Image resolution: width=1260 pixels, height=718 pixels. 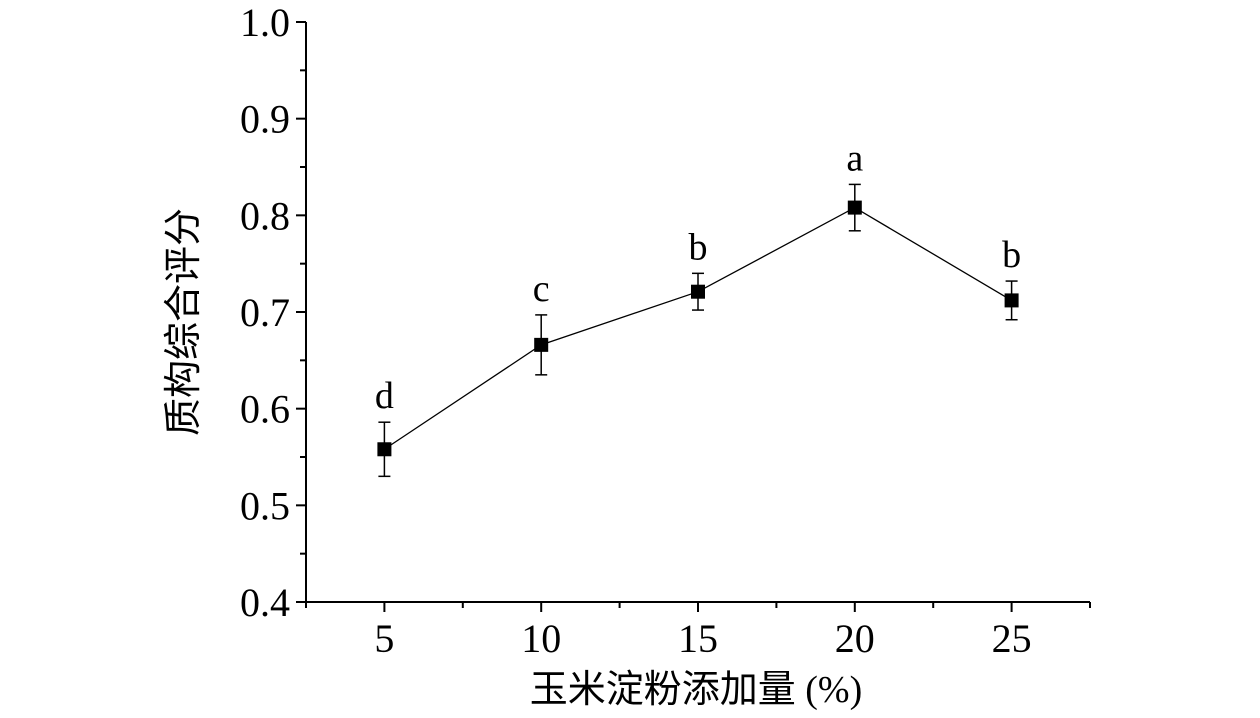 I want to click on x-axis-ticks: 5 10 15 20 25, so click(x=698, y=631).